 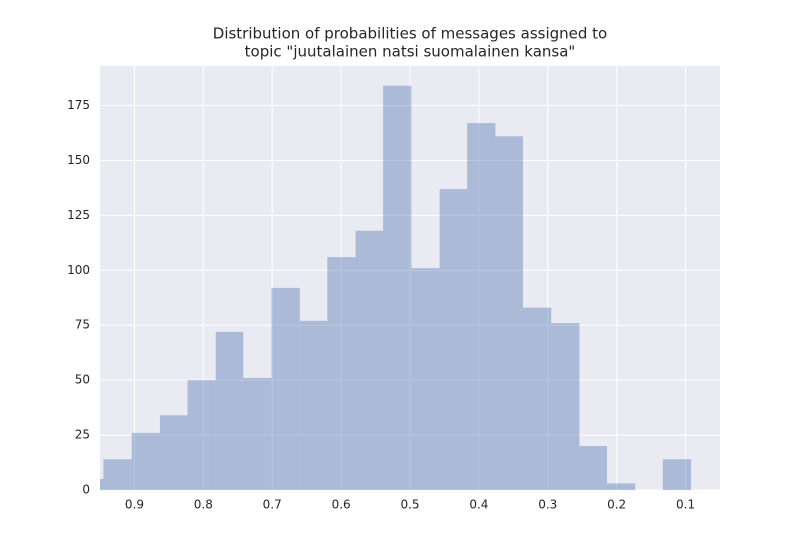 I want to click on x-tick-label: 0.4, so click(x=478, y=505).